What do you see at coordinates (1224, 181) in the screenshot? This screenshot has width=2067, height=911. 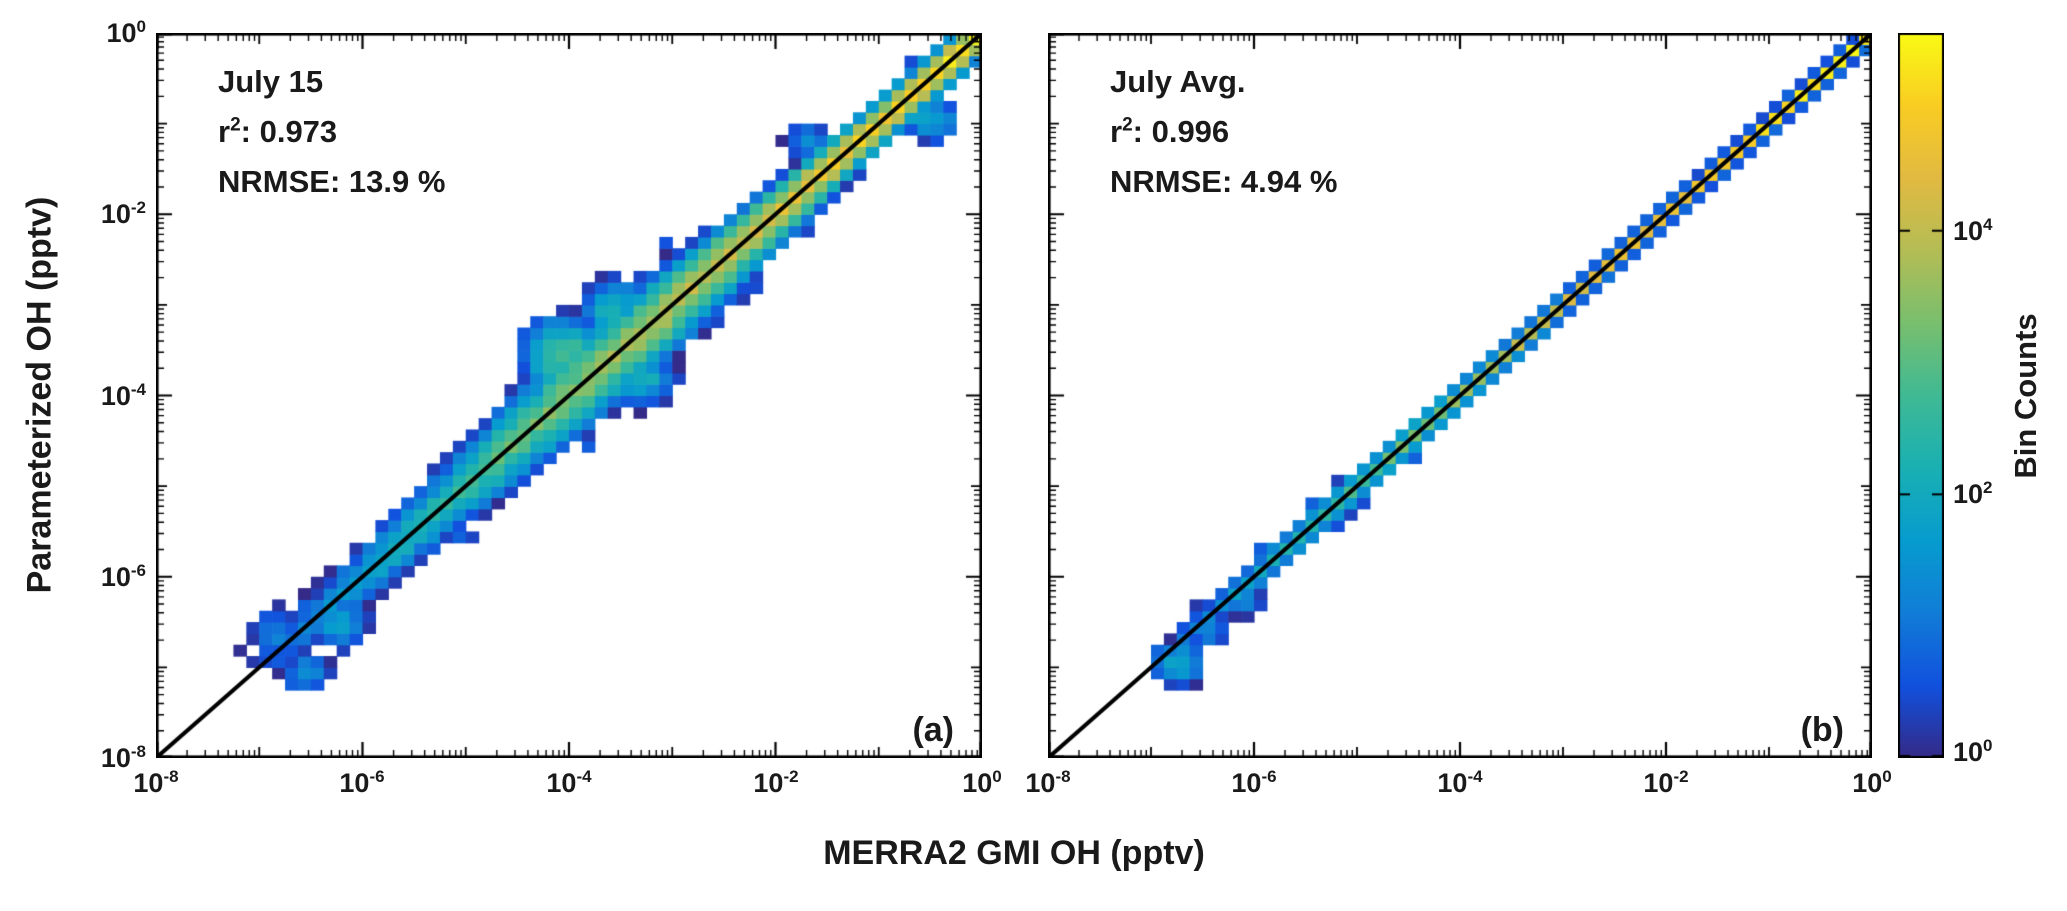 I see `annotation-nrmse: NRMSE: 4.94 %` at bounding box center [1224, 181].